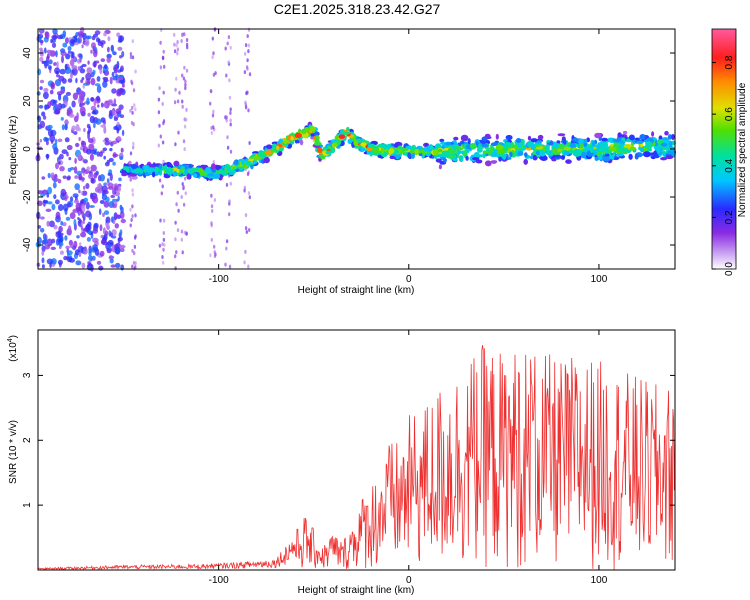 This screenshot has width=750, height=600. Describe the element at coordinates (729, 217) in the screenshot. I see `colorbar-tick-label: 0.2` at that location.